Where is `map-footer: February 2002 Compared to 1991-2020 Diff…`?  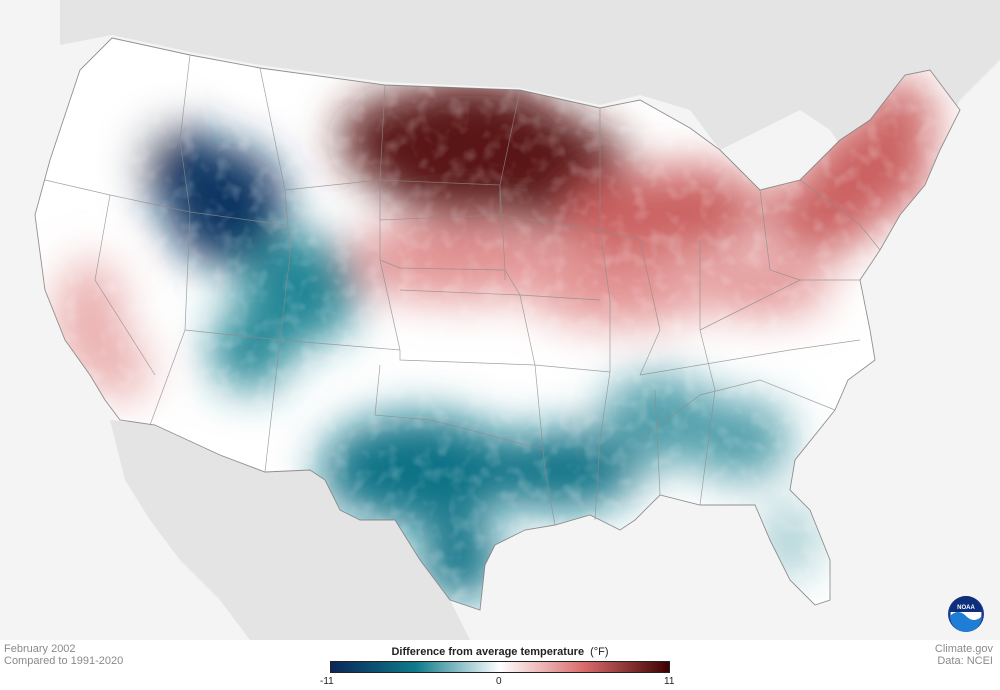 map-footer: February 2002 Compared to 1991-2020 Diff… is located at coordinates (500, 665).